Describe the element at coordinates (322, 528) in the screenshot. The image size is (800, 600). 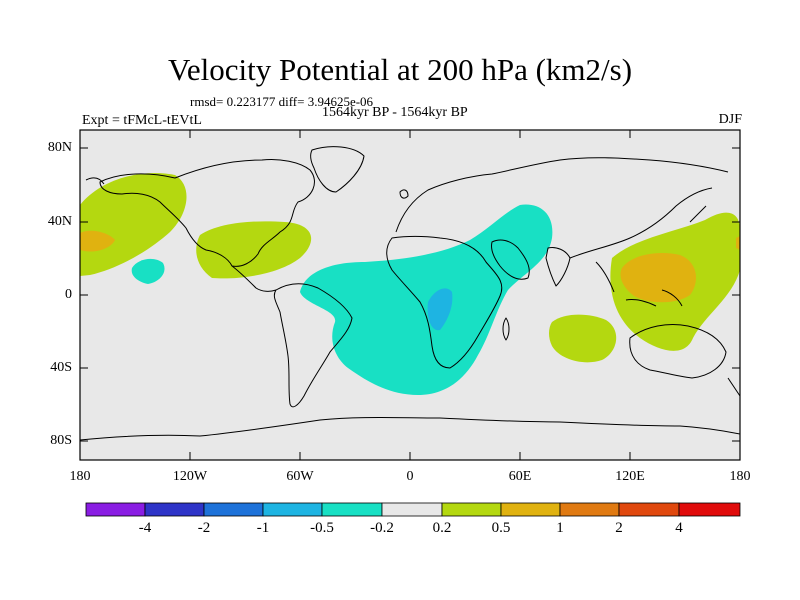
I see `colorbar-label-4: -0.5` at that location.